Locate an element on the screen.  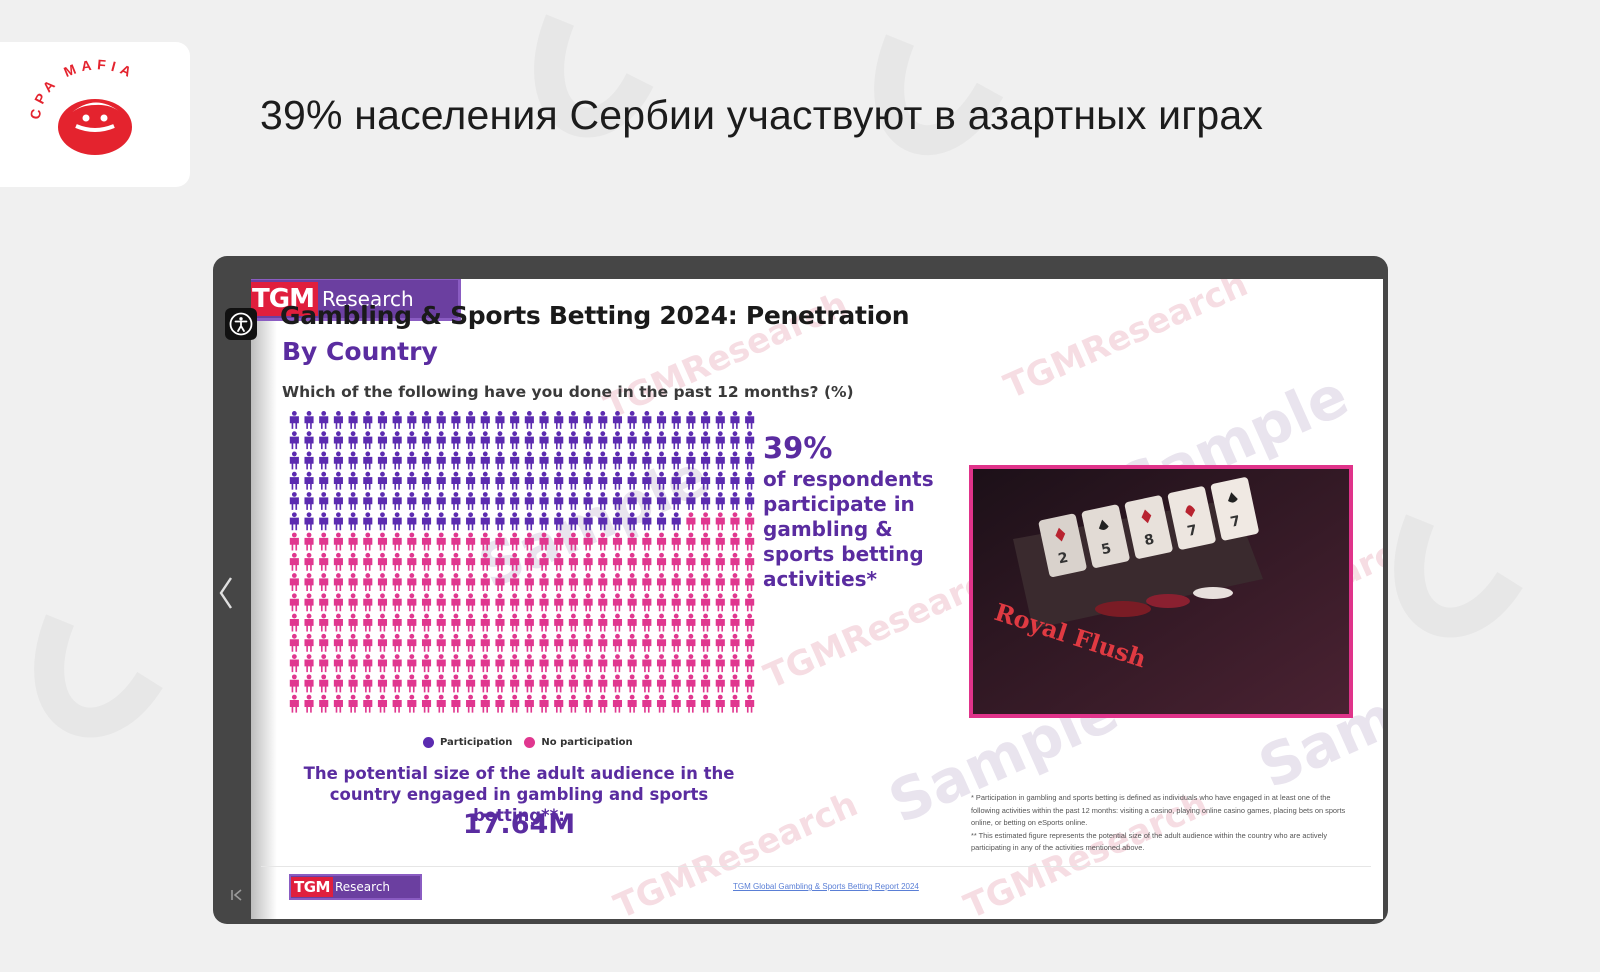
chevron-left-icon is located at coordinates (226, 593).